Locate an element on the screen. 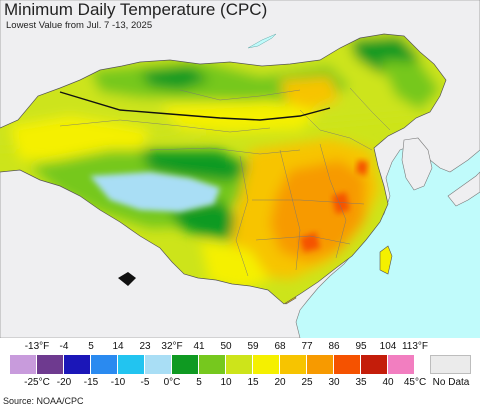 This screenshot has height=410, width=480. fahrenheit-tick: 95 is located at coordinates (361, 346).